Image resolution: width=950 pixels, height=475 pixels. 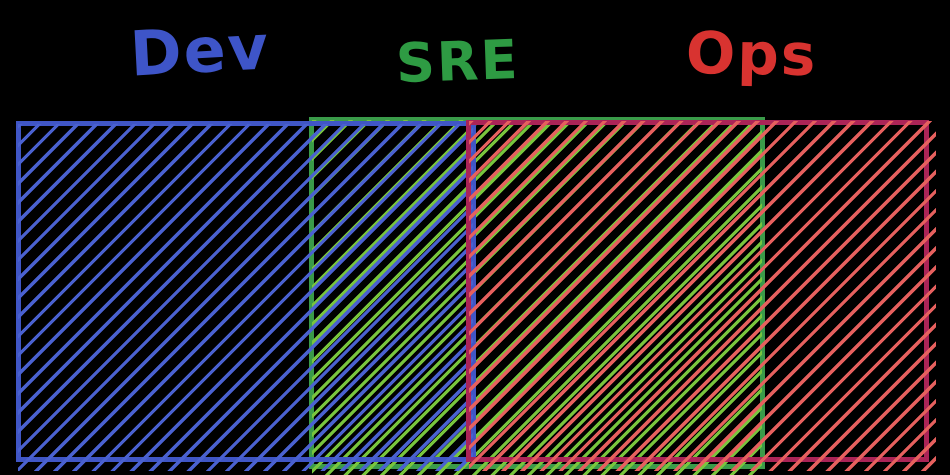 What do you see at coordinates (751, 54) in the screenshot?
I see `ops-label: Ops` at bounding box center [751, 54].